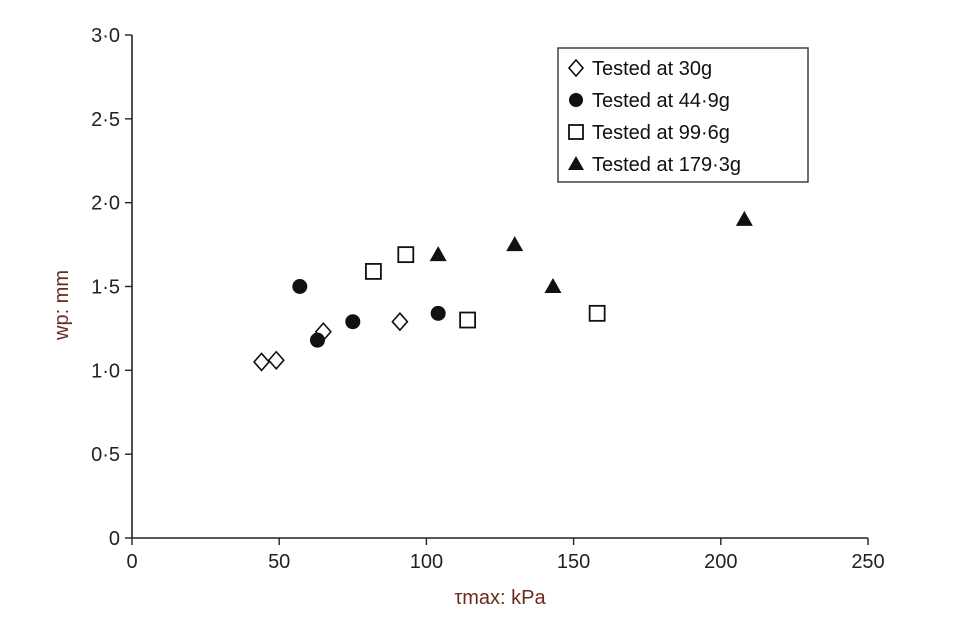  I want to click on y-tick-label: 2·0, so click(105, 204).